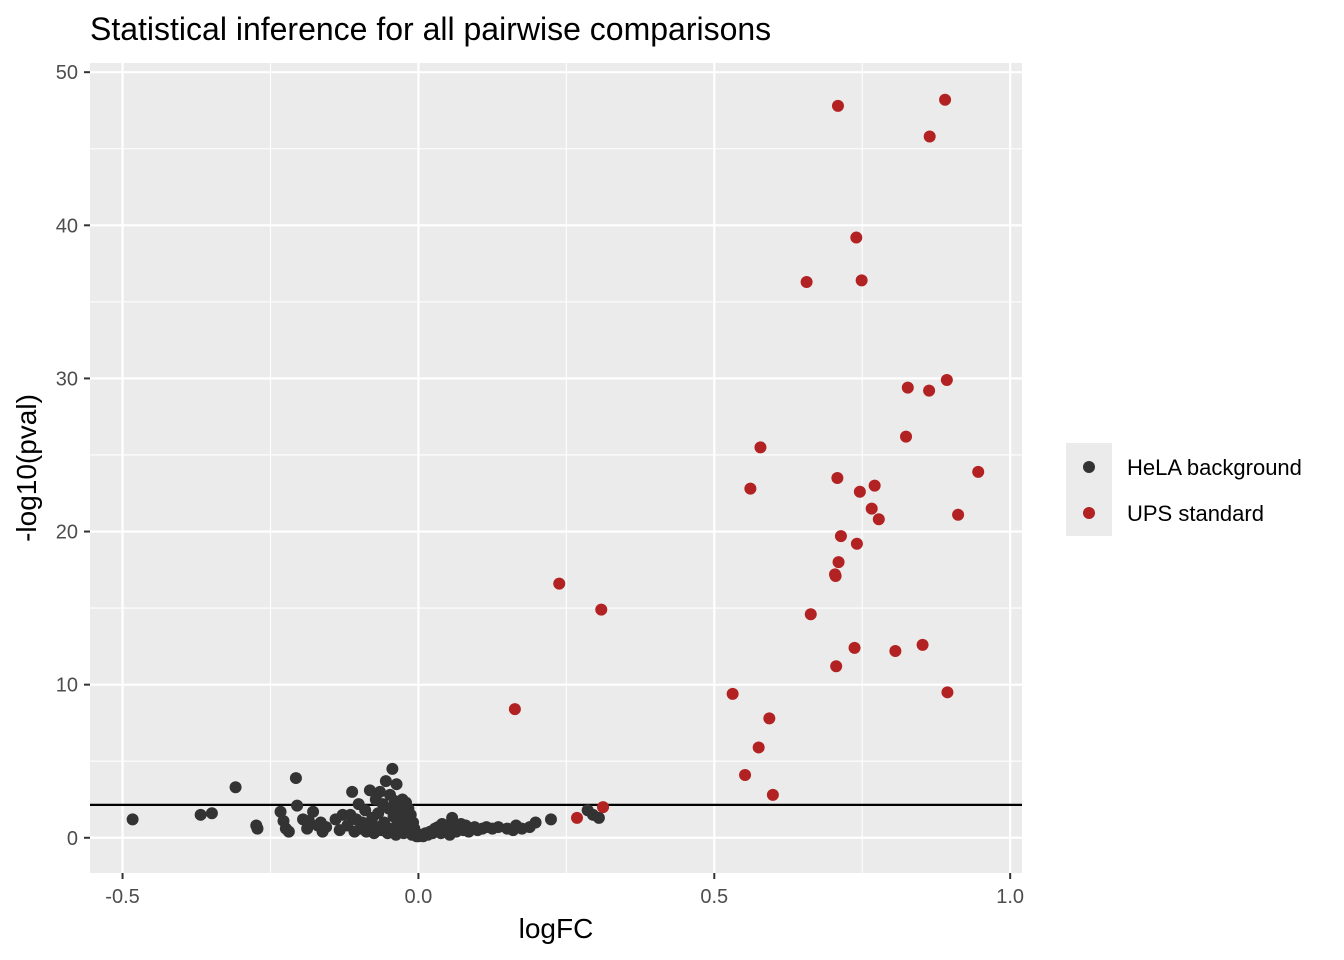 The image size is (1344, 960). I want to click on y-tick-label: 20, so click(67, 533).